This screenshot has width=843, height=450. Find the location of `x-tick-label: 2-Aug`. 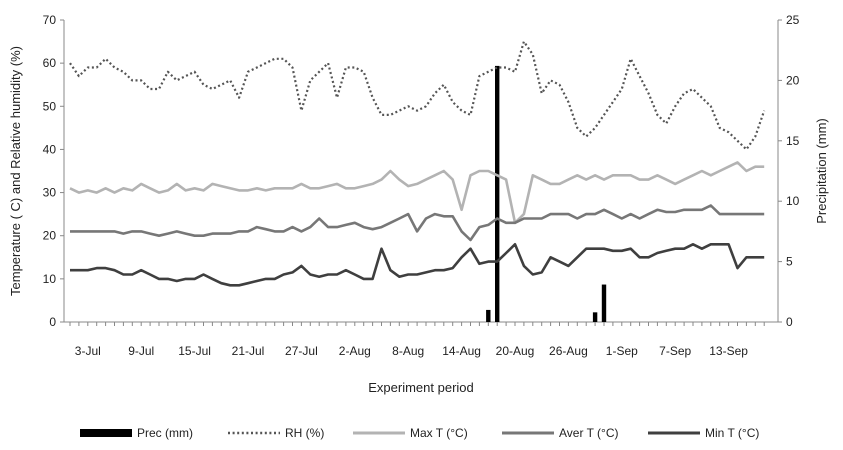

x-tick-label: 2-Aug is located at coordinates (355, 351).